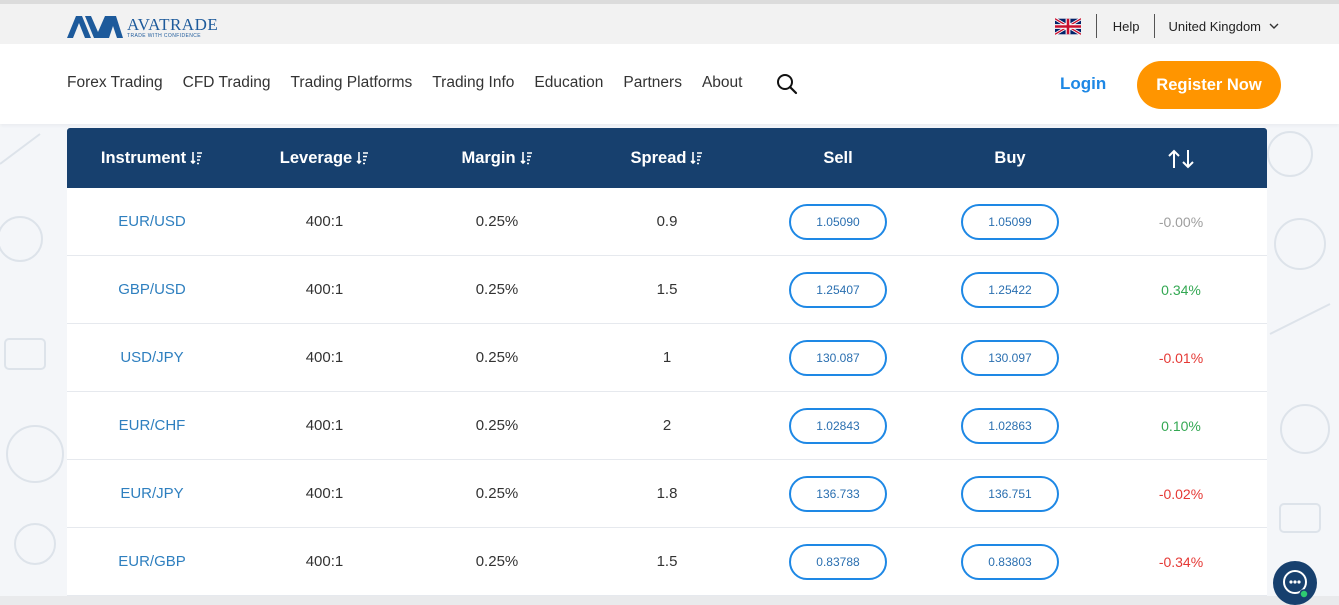 This screenshot has width=1339, height=605. I want to click on bottom-strip, so click(669, 600).